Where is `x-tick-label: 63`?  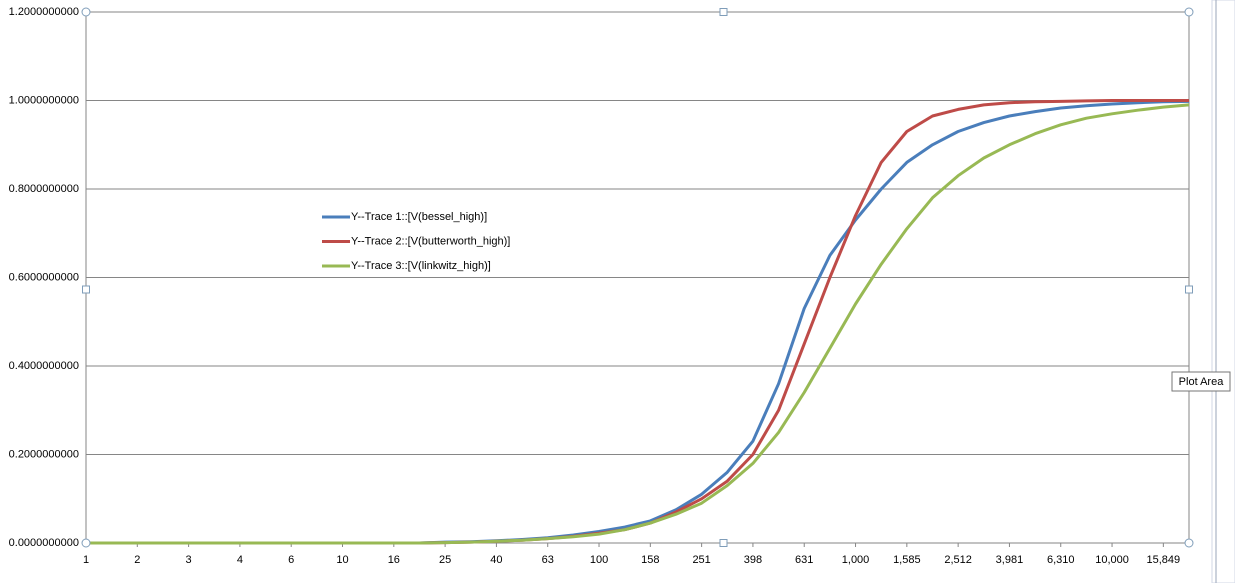
x-tick-label: 63 is located at coordinates (548, 560).